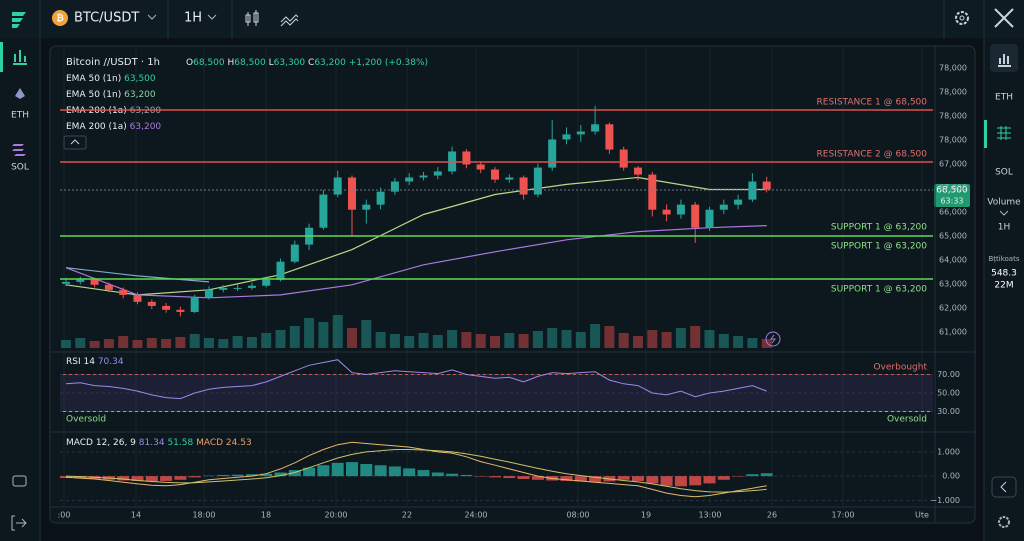 The image size is (1024, 541). I want to click on chart-toggle, so click(1004, 58).